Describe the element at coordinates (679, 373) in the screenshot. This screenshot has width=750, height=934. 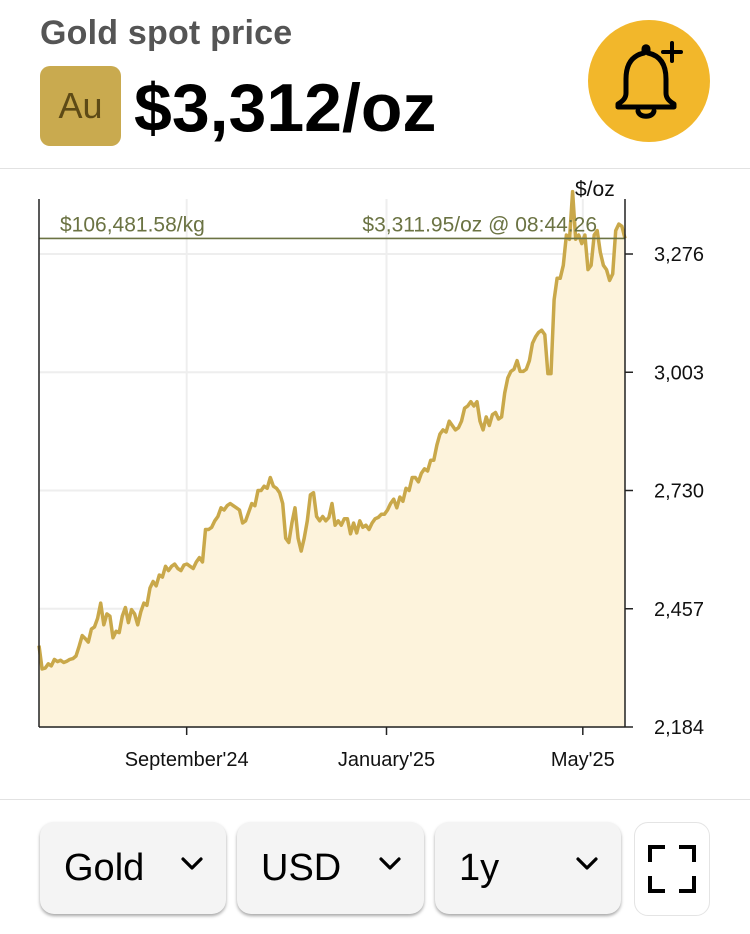
I see `y-tick-label: 3,003` at that location.